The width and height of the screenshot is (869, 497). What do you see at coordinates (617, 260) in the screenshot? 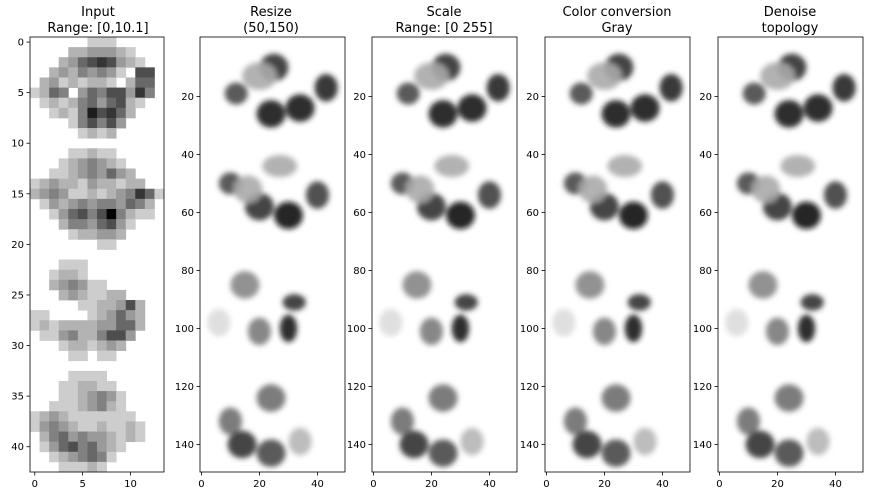
I see `heatmap-image` at bounding box center [617, 260].